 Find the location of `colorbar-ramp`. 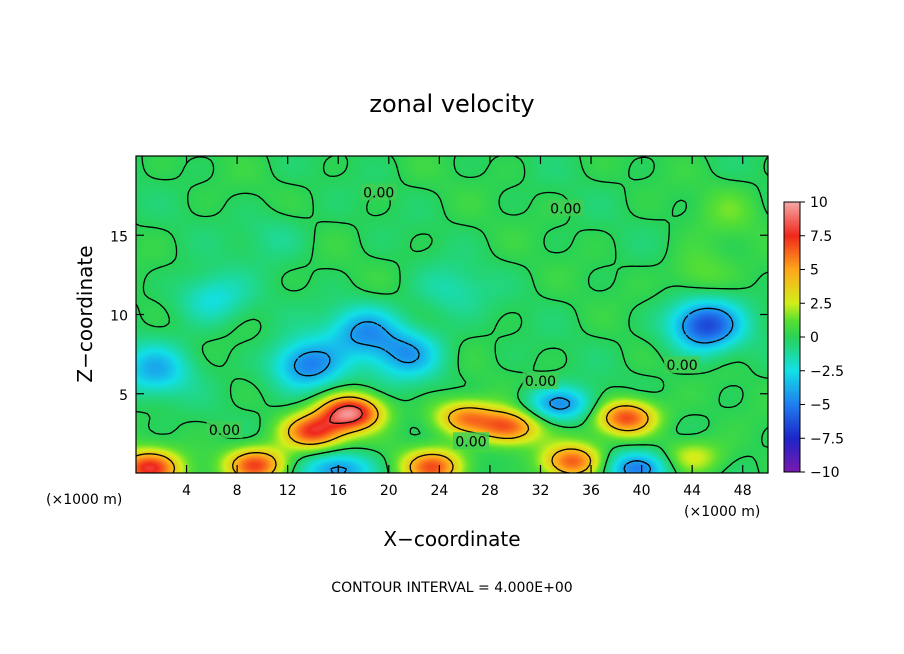

colorbar-ramp is located at coordinates (792, 337).